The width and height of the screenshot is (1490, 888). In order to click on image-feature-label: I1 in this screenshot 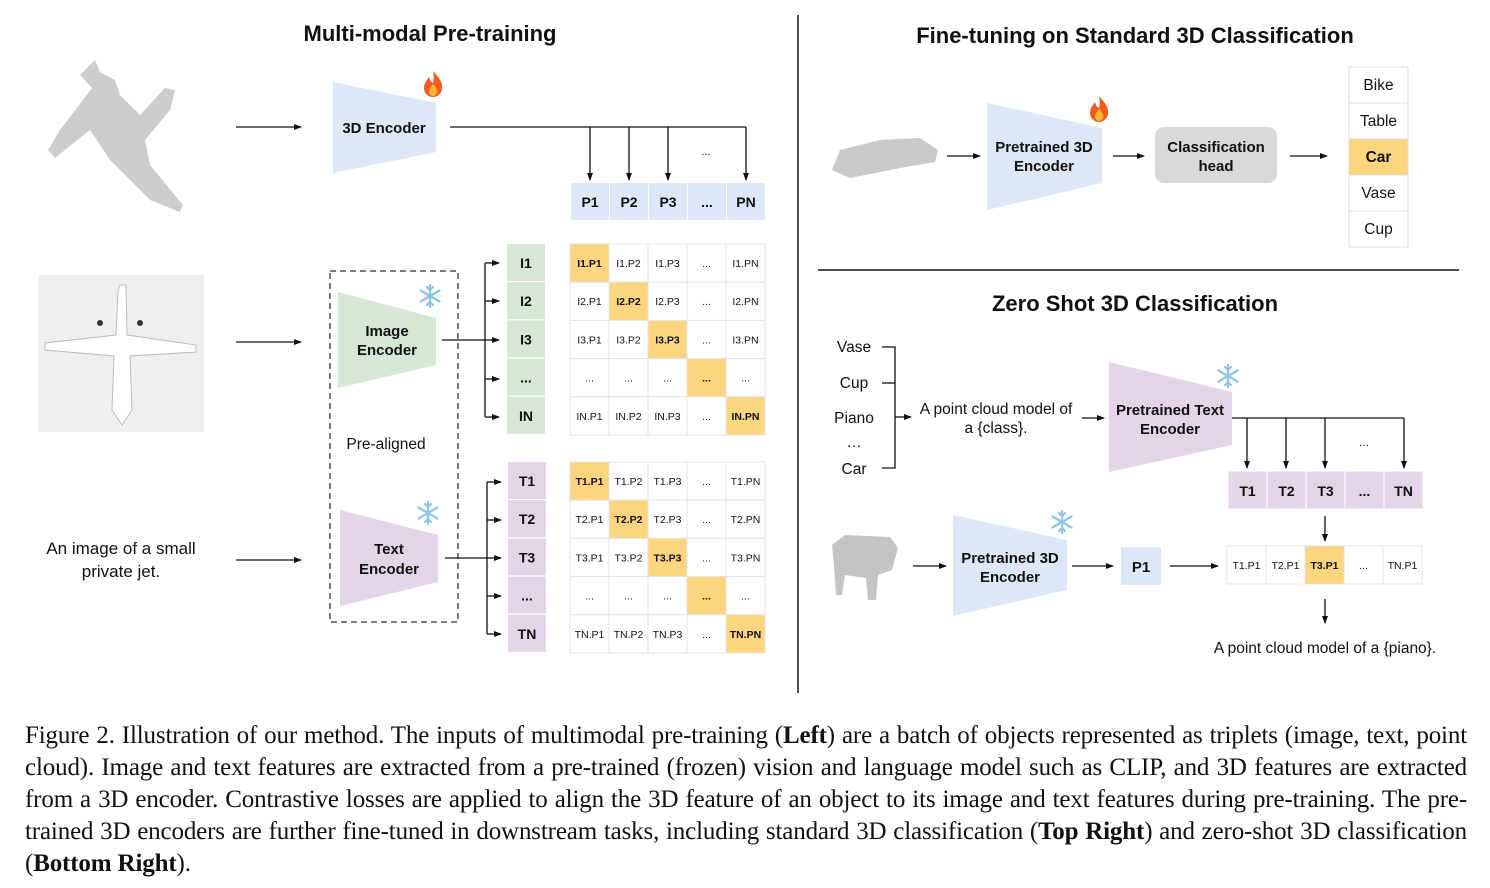, I will do `click(526, 263)`.